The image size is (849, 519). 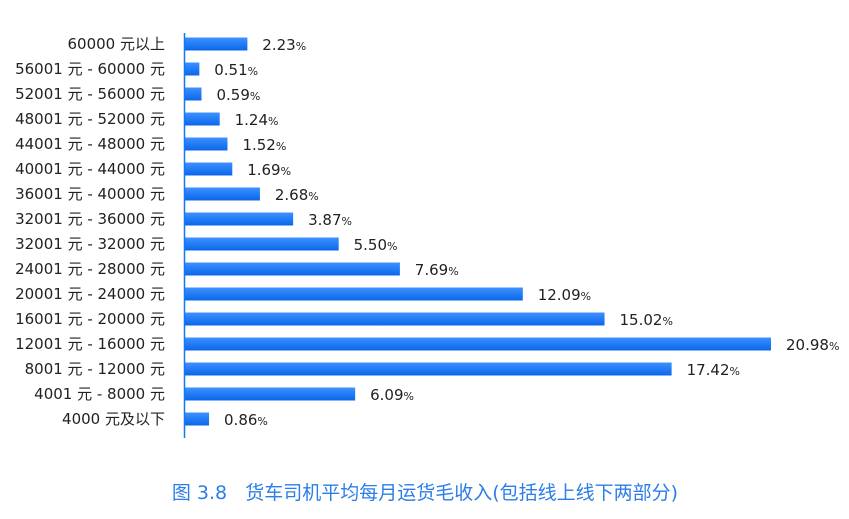 What do you see at coordinates (291, 195) in the screenshot?
I see `value-number: 2.68` at bounding box center [291, 195].